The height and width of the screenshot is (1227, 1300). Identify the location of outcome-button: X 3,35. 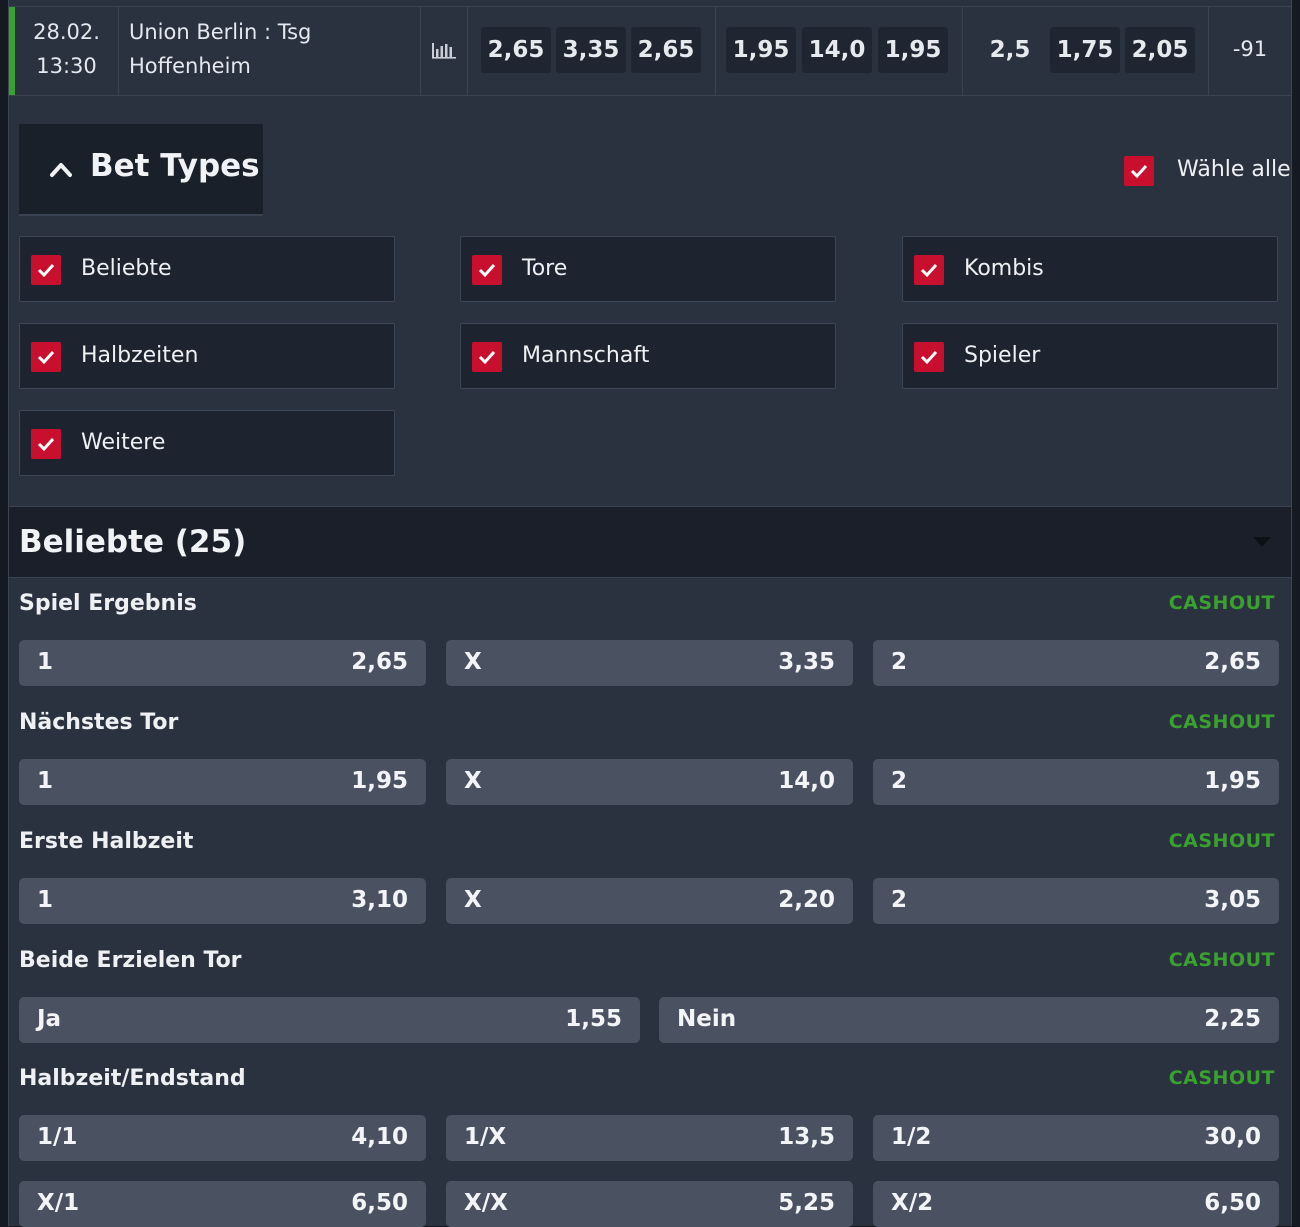
(649, 663).